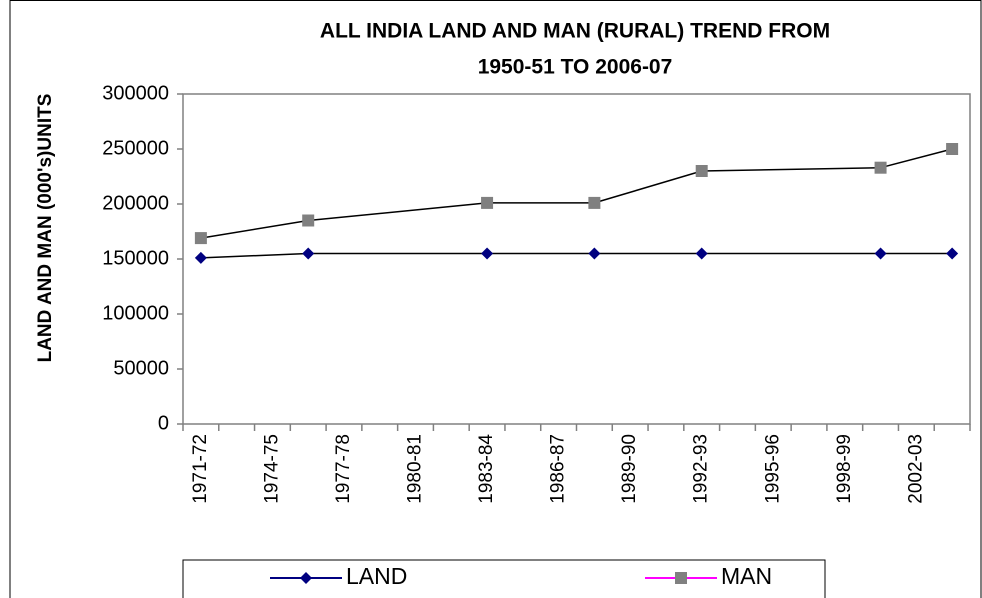 This screenshot has width=982, height=598. I want to click on y-tick-label: 50000, so click(141, 368).